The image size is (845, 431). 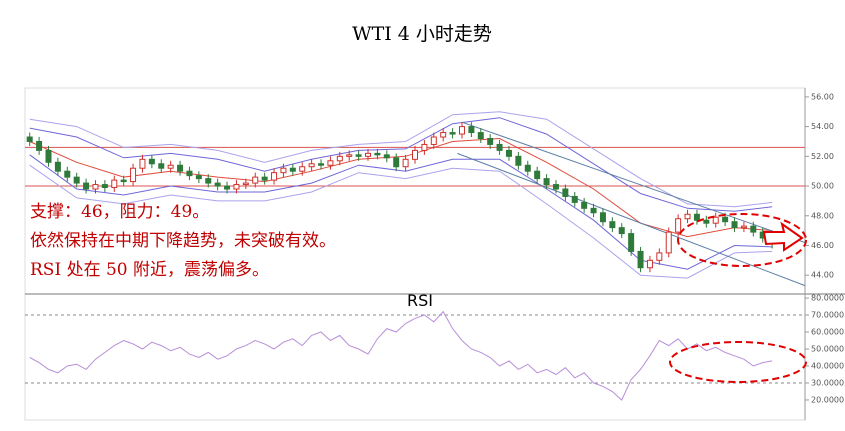 I want to click on y-tick-label: 80.0000, so click(x=827, y=298).